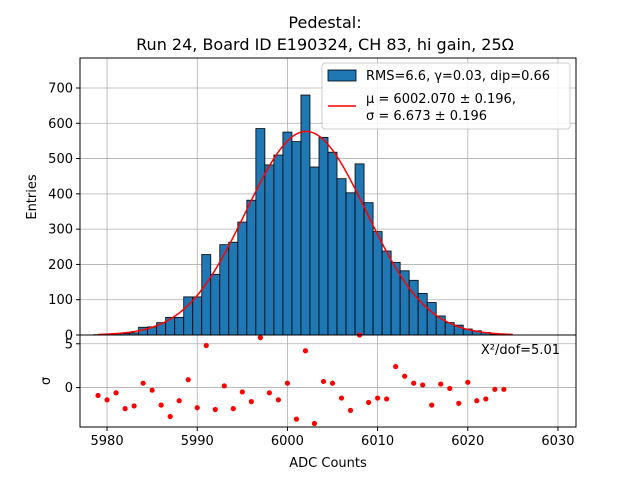 Image resolution: width=640 pixels, height=480 pixels. What do you see at coordinates (328, 381) in the screenshot?
I see `residual-plot-area` at bounding box center [328, 381].